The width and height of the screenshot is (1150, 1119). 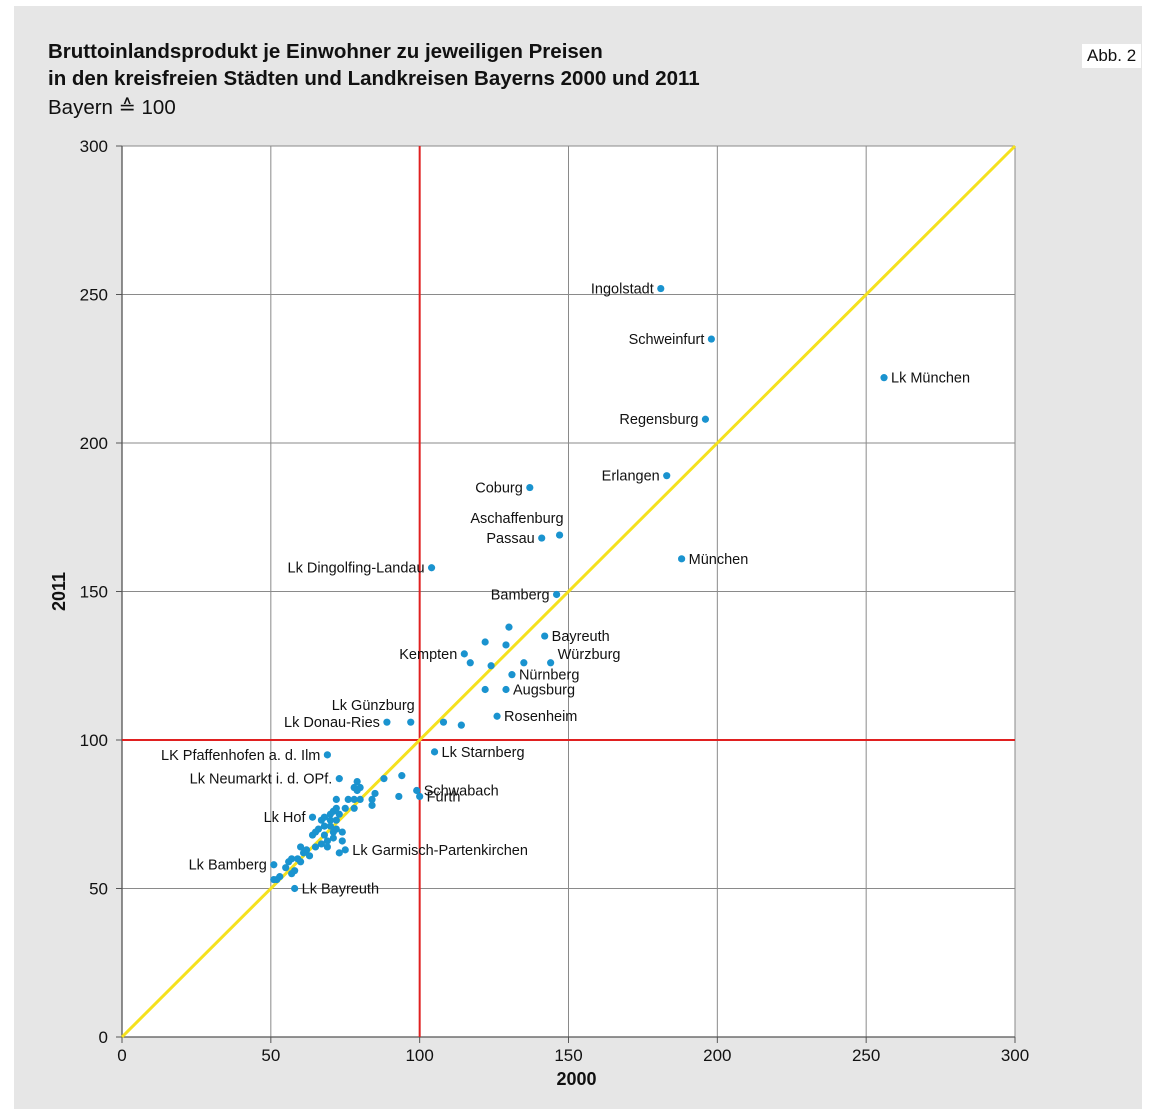 I want to click on y-tick-label-50: 50, so click(x=98, y=889).